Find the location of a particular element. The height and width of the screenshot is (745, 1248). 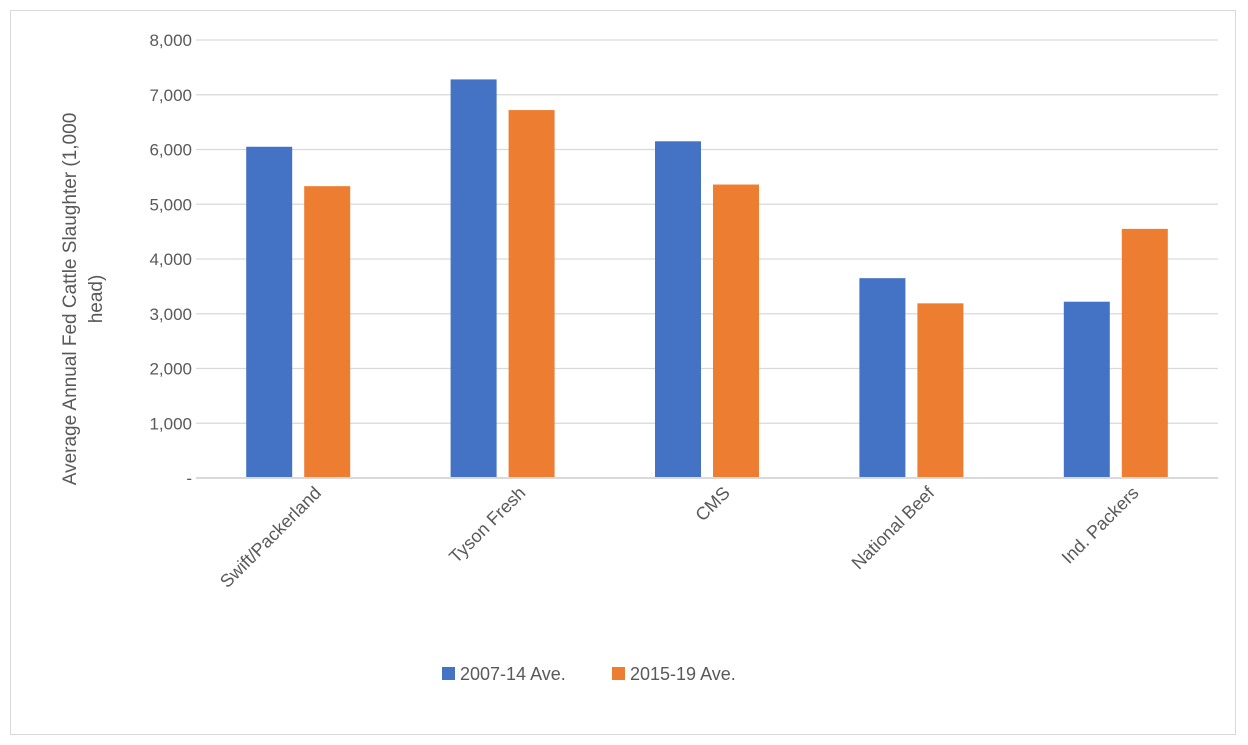

y-tick-label: 4,000 is located at coordinates (170, 259).